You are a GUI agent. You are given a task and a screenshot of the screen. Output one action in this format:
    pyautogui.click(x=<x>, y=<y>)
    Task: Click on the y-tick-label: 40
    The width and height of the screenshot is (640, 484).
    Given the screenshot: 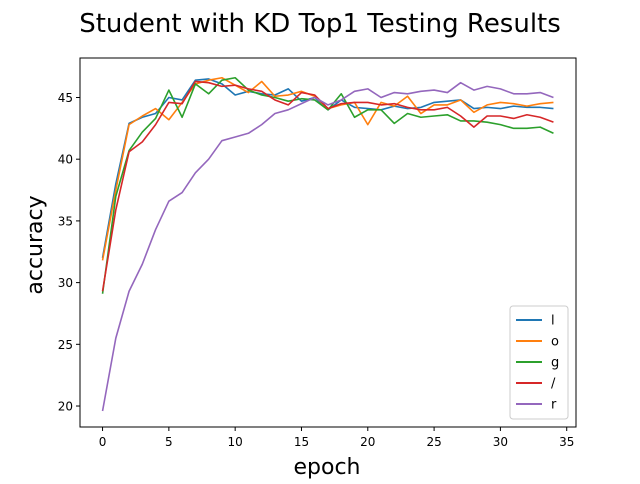 What is the action you would take?
    pyautogui.click(x=65, y=160)
    